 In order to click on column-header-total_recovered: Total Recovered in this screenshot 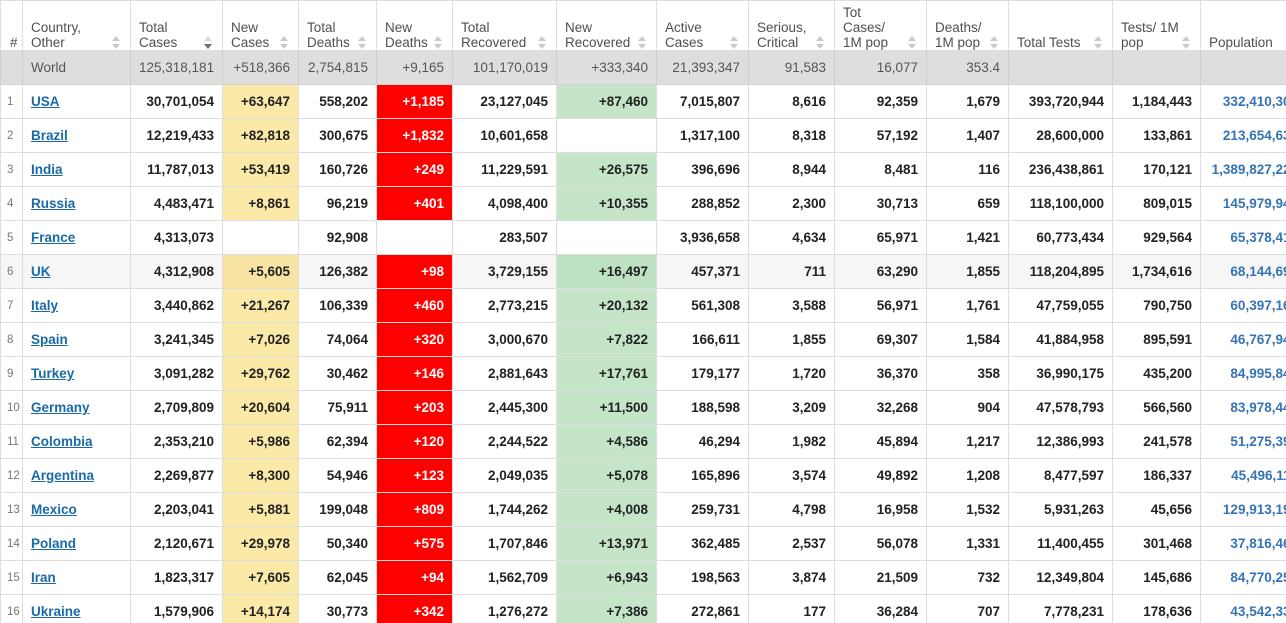, I will do `click(504, 25)`.